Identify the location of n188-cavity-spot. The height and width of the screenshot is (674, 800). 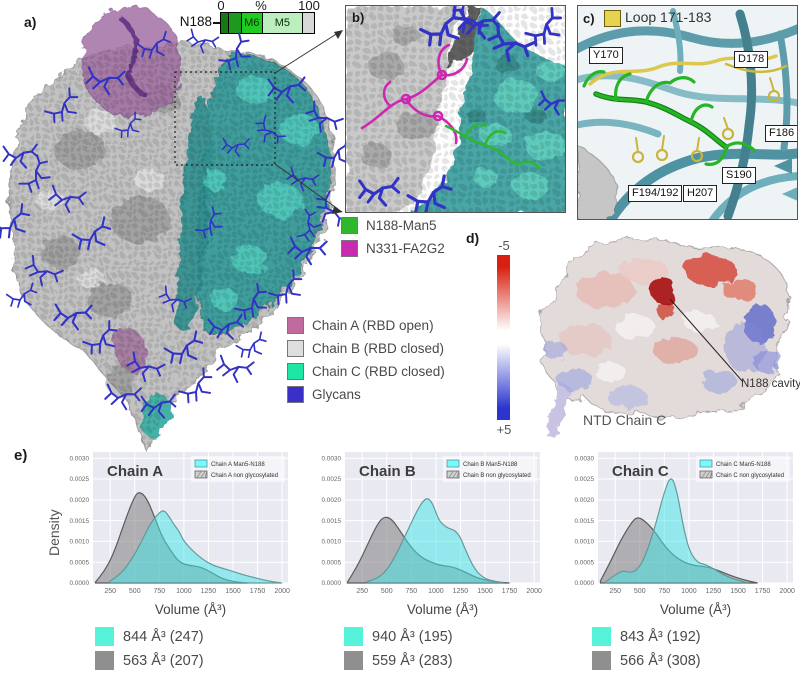
(663, 290).